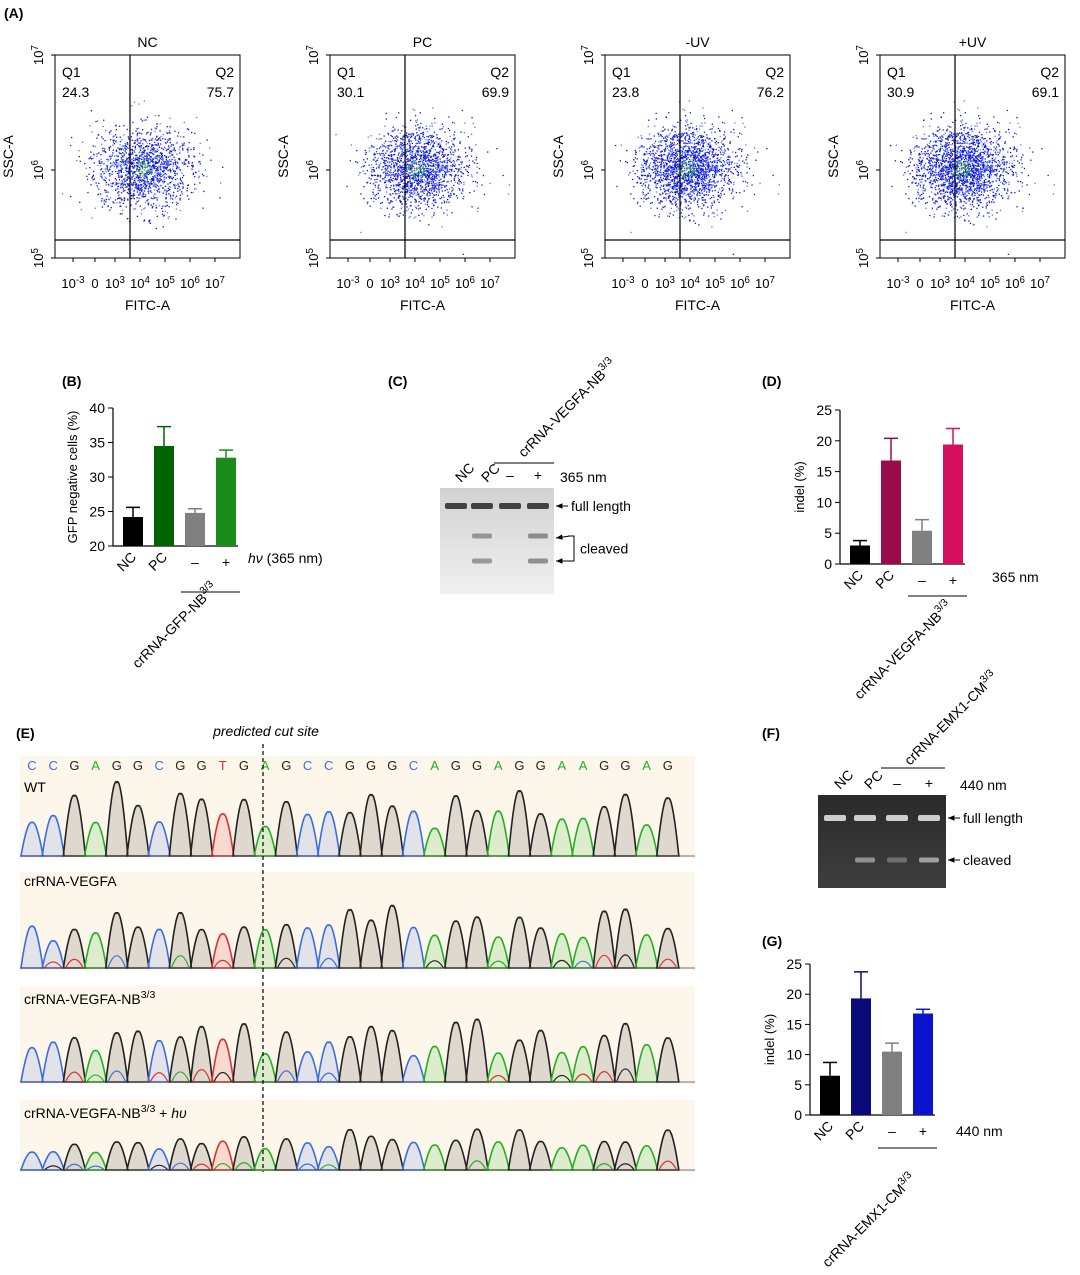 The image size is (1080, 1275). I want to click on x-tick-label: 10⁴, so click(415, 283).